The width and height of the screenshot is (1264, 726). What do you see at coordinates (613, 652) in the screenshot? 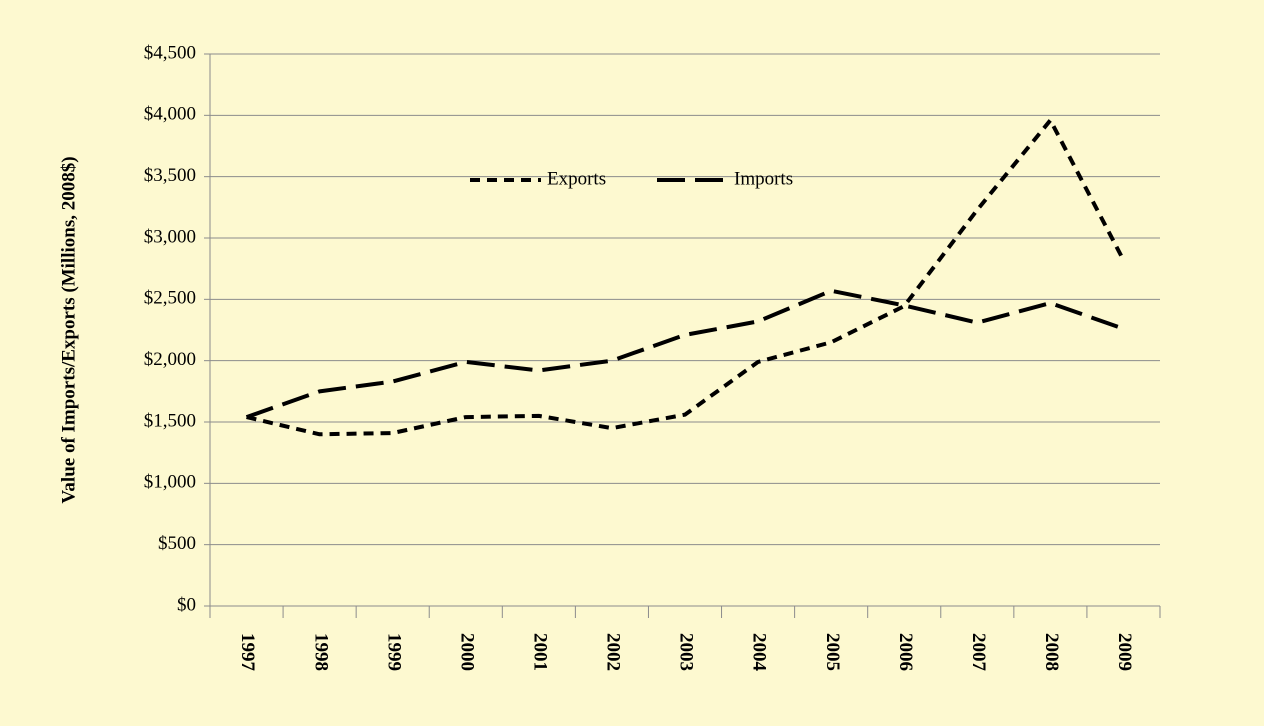
I see `x-tick-label: 2002` at bounding box center [613, 652].